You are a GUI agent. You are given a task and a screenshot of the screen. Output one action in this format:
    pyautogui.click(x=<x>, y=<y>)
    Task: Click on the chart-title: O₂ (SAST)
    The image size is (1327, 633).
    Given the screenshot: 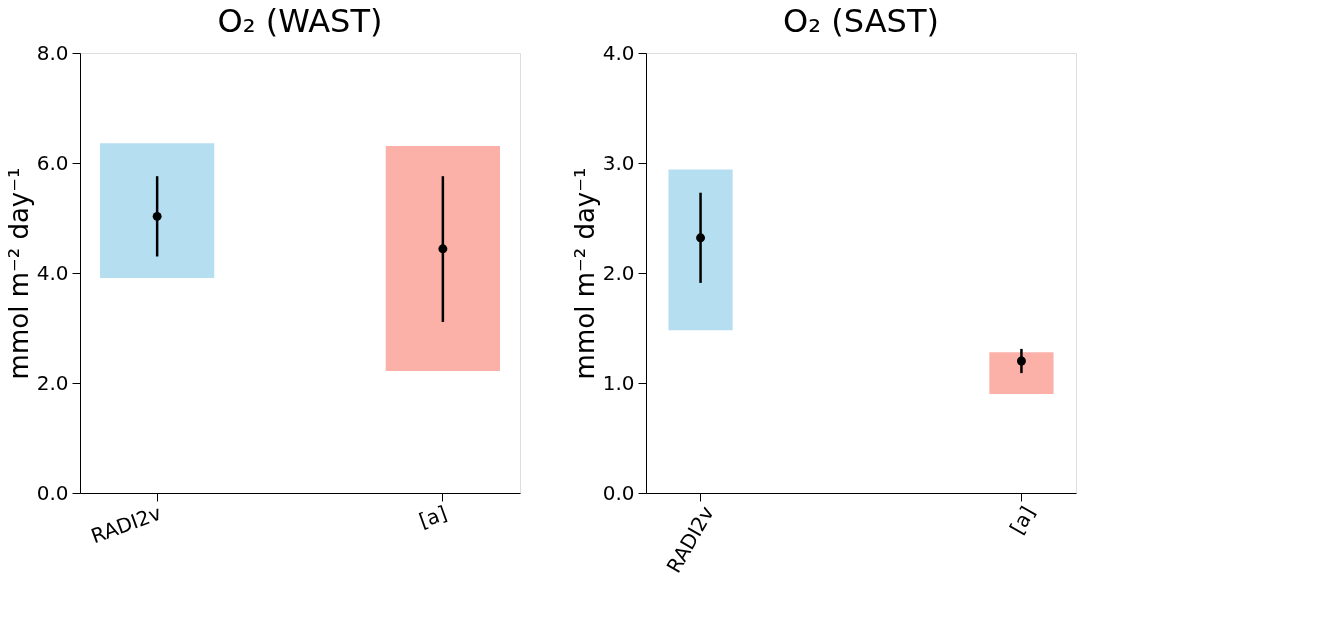 What is the action you would take?
    pyautogui.click(x=861, y=21)
    